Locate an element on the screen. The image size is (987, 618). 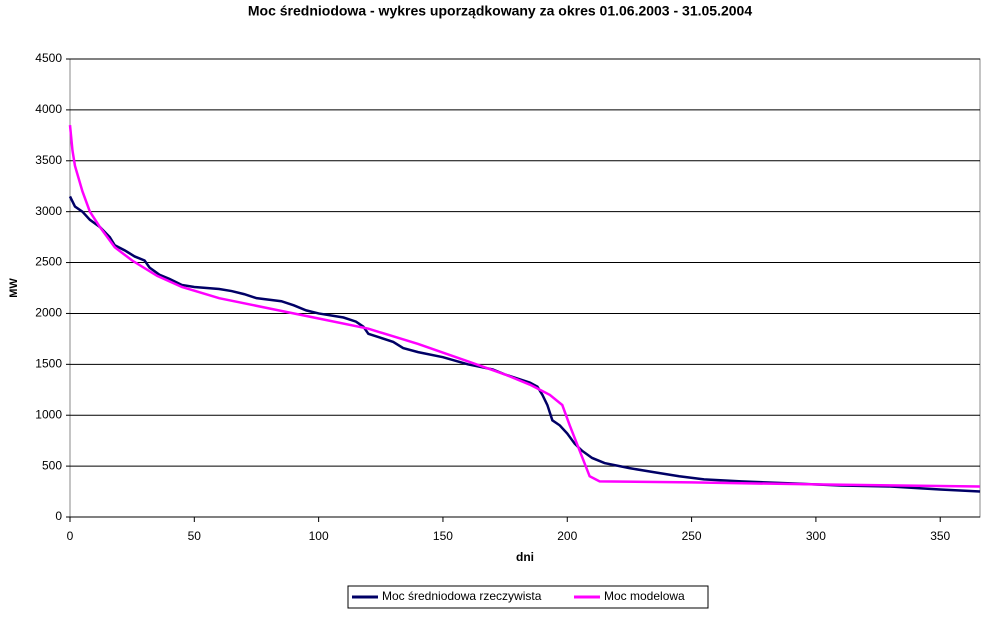
y-tick-label: 500 is located at coordinates (52, 465).